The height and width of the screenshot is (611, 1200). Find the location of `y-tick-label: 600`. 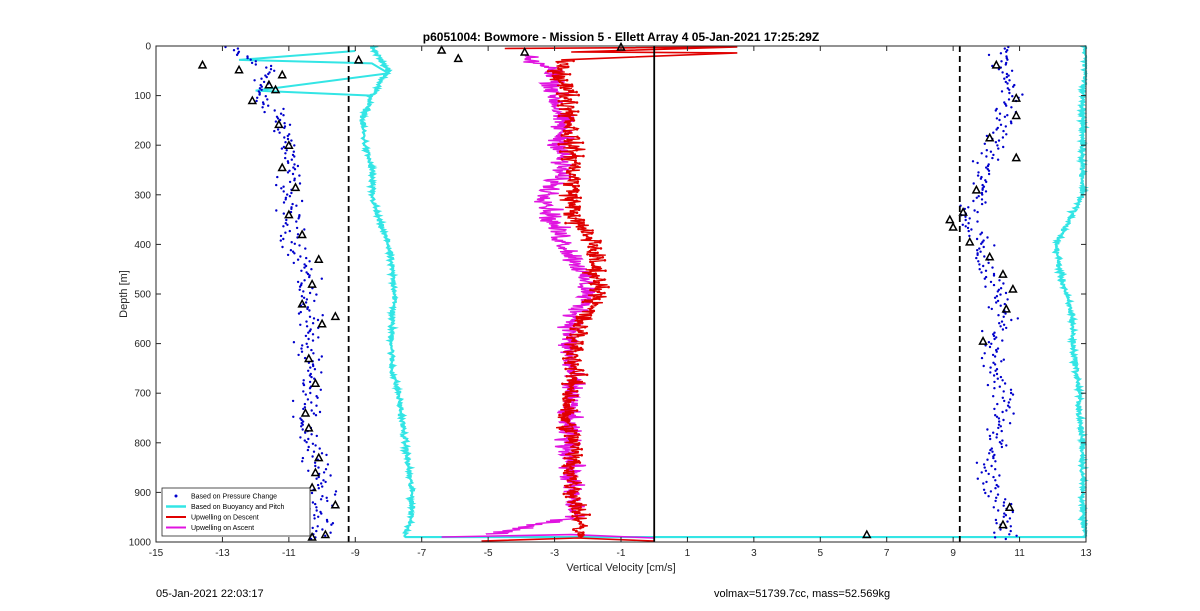

y-tick-label: 600 is located at coordinates (142, 344).